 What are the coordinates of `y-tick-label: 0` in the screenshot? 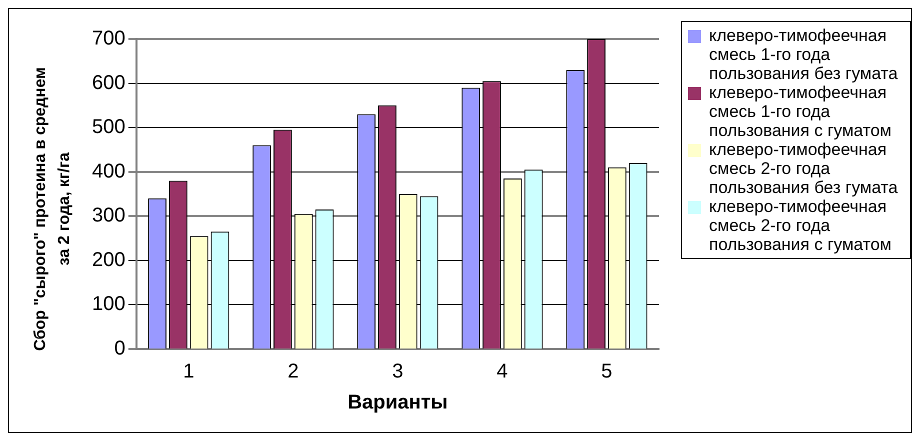 It's located at (120, 349).